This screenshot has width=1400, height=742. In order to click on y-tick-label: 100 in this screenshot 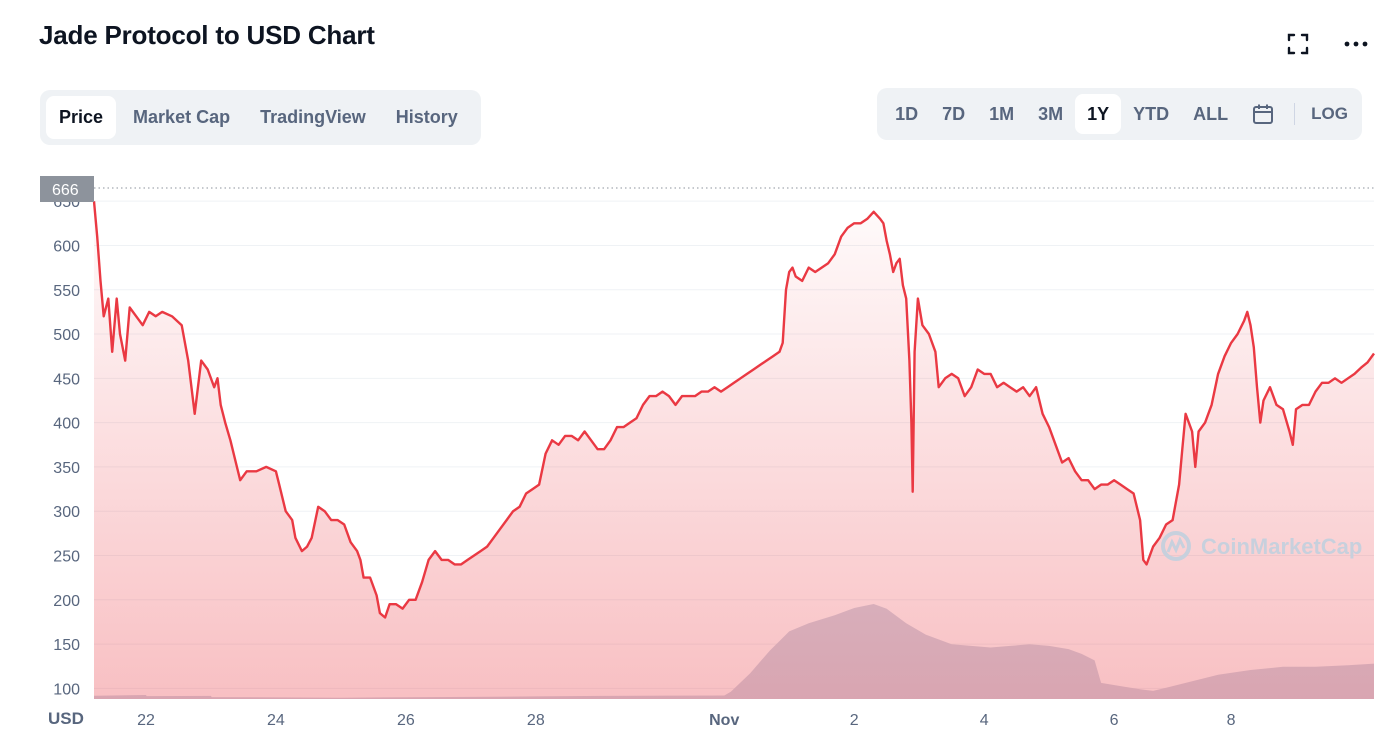, I will do `click(66, 689)`.